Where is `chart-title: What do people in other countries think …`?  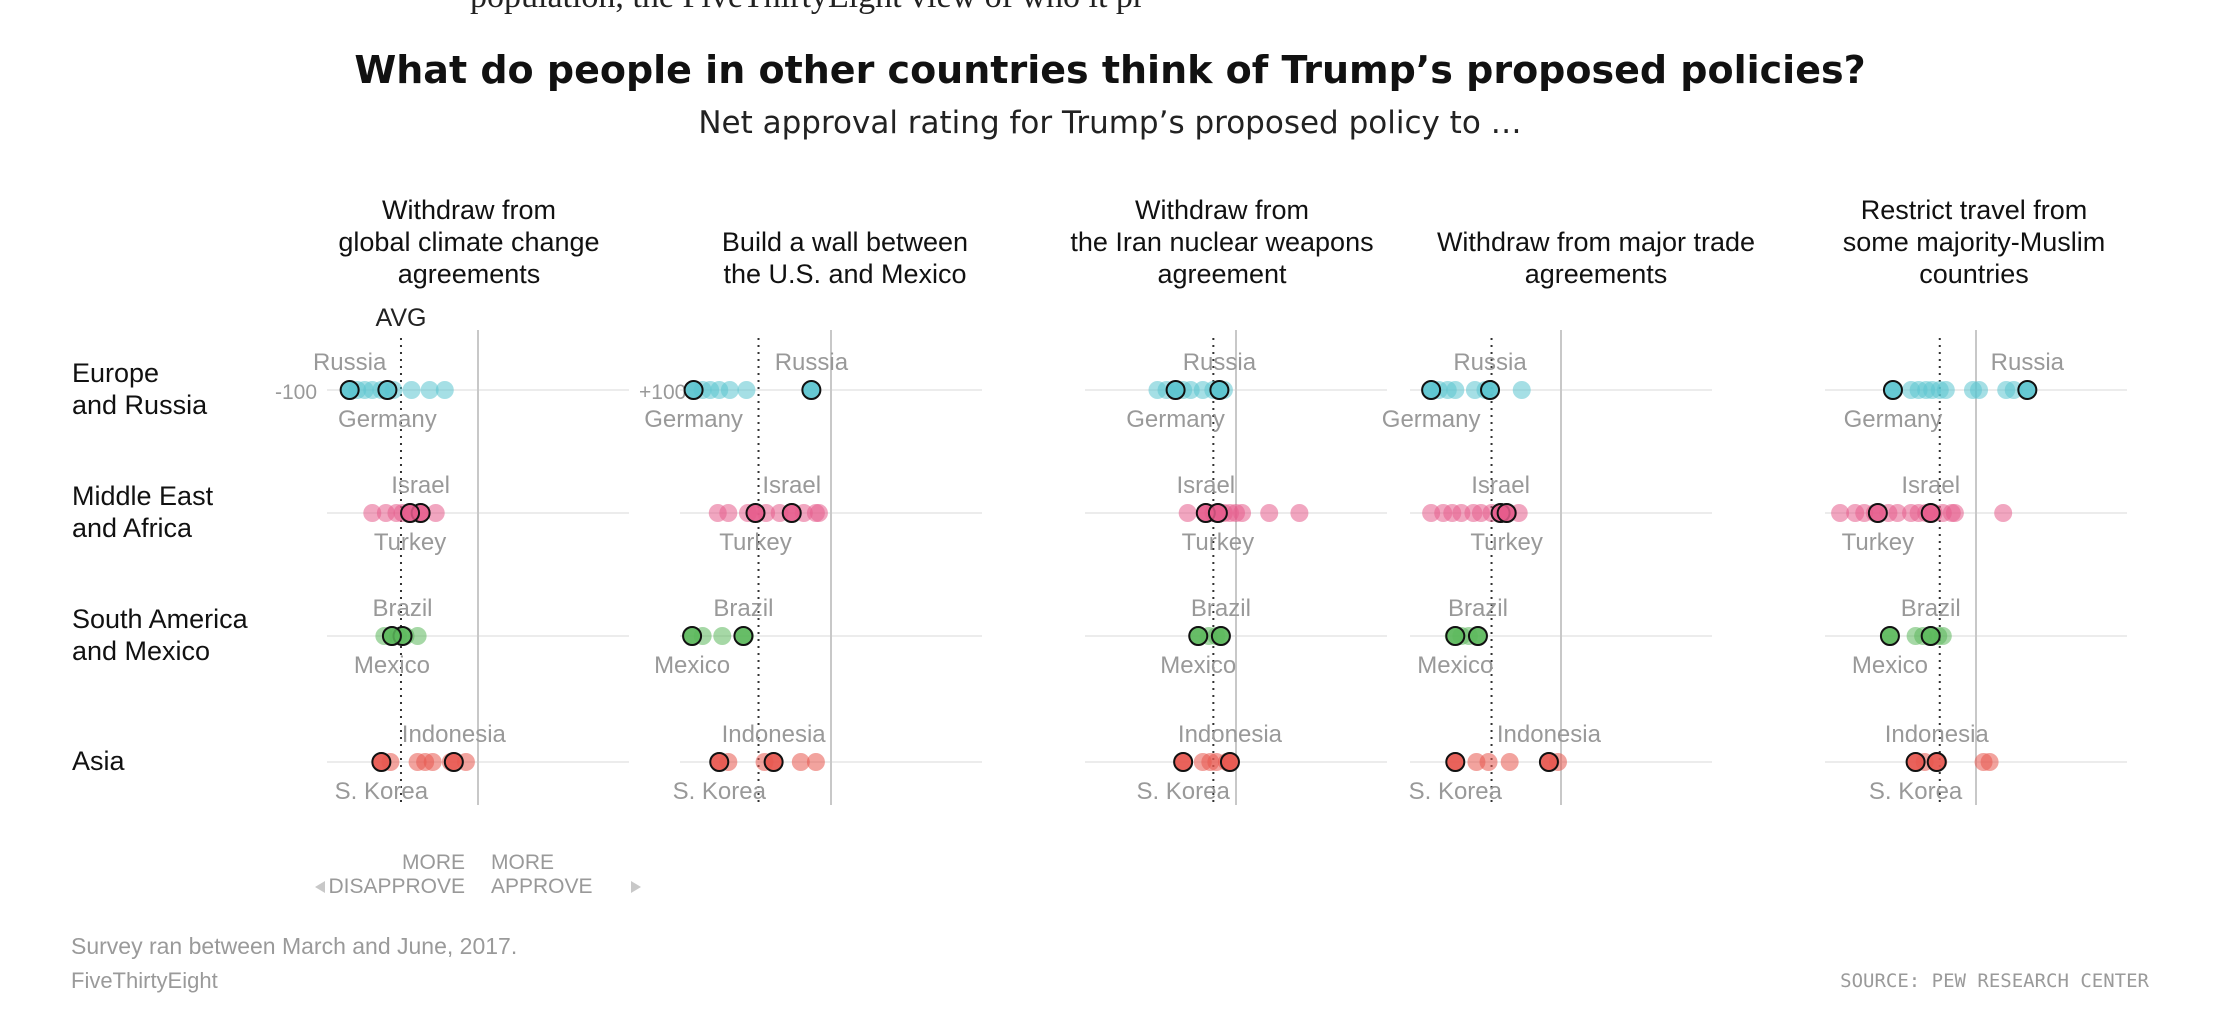
chart-title: What do people in other countries think … is located at coordinates (1110, 70).